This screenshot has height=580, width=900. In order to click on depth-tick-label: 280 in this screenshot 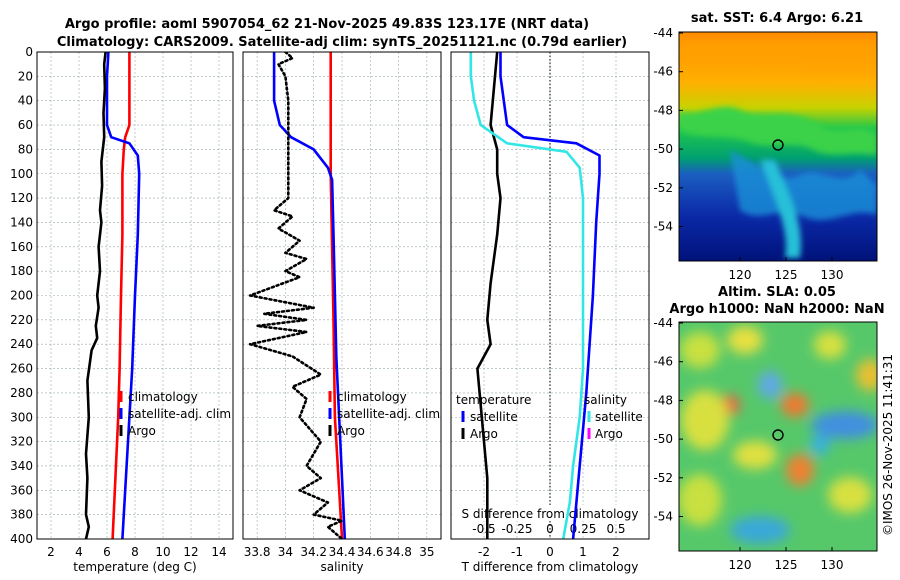, I will do `click(21, 393)`.